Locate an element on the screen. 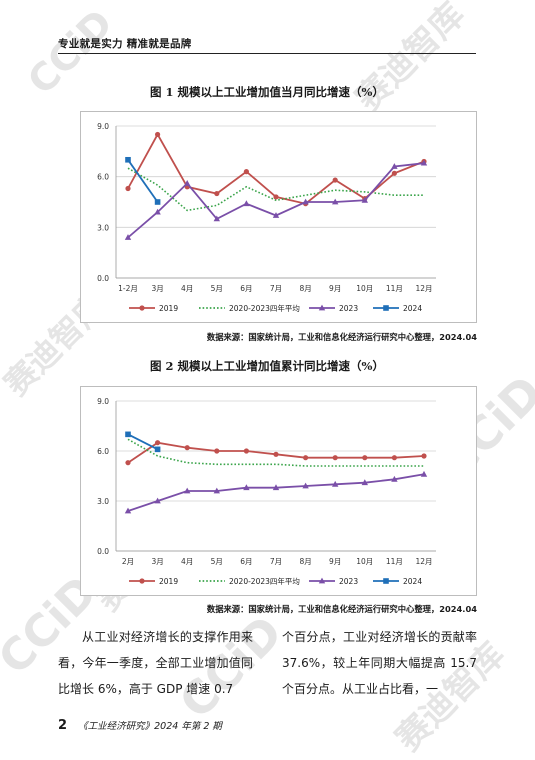 This screenshot has height=760, width=535. running-header: 专业就是实力 精准就是品牌 is located at coordinates (125, 44).